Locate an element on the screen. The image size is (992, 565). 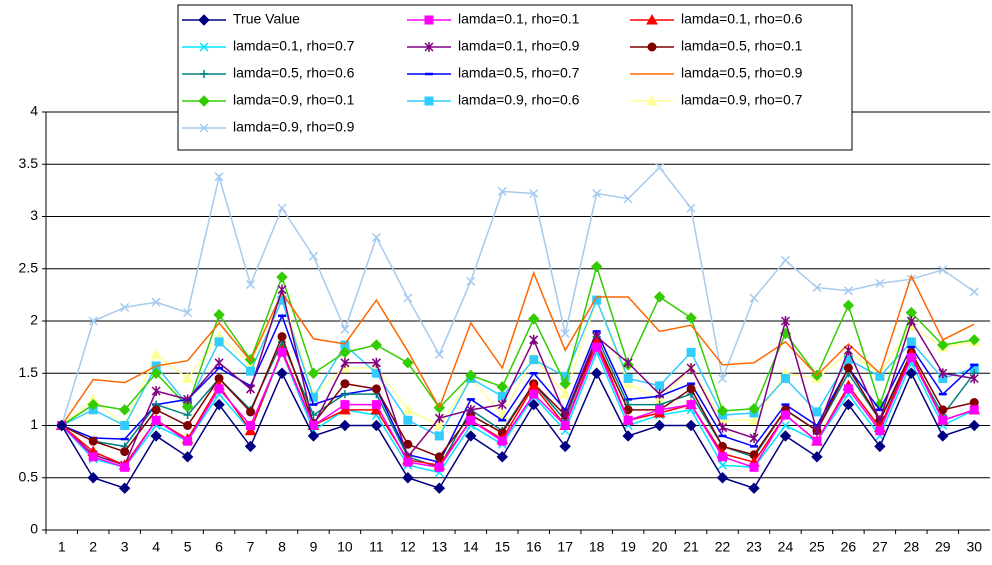
x-tick-label: 30 is located at coordinates (974, 547).